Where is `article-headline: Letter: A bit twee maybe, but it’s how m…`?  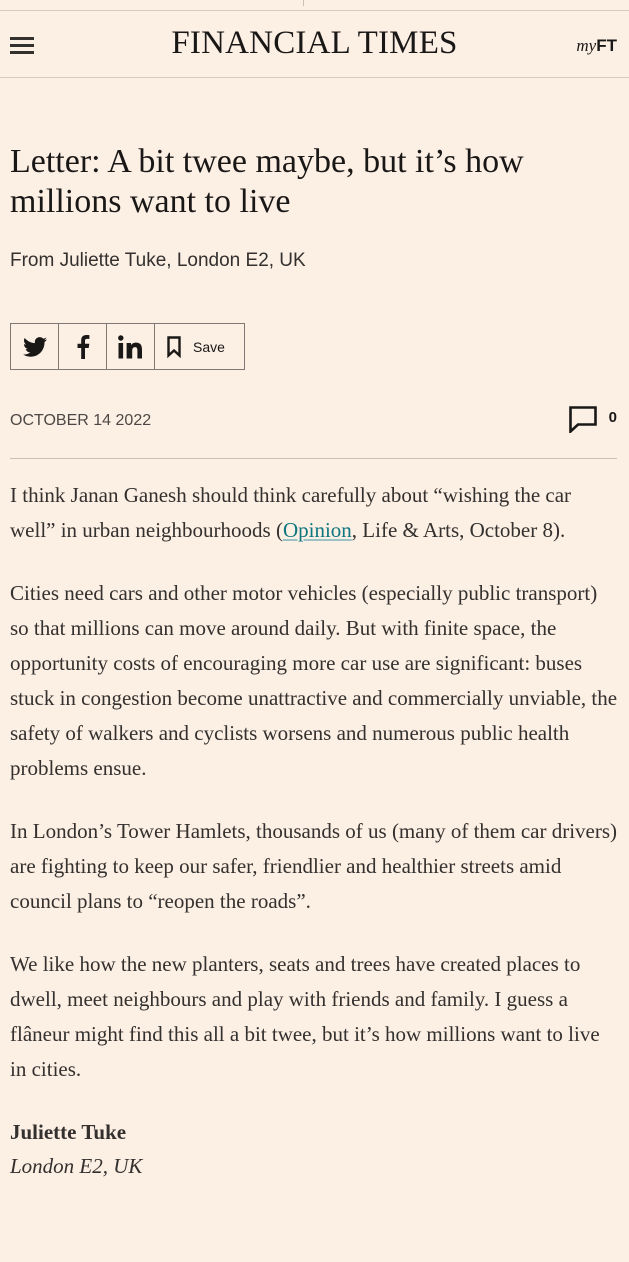 article-headline: Letter: A bit twee maybe, but it’s how m… is located at coordinates (267, 181).